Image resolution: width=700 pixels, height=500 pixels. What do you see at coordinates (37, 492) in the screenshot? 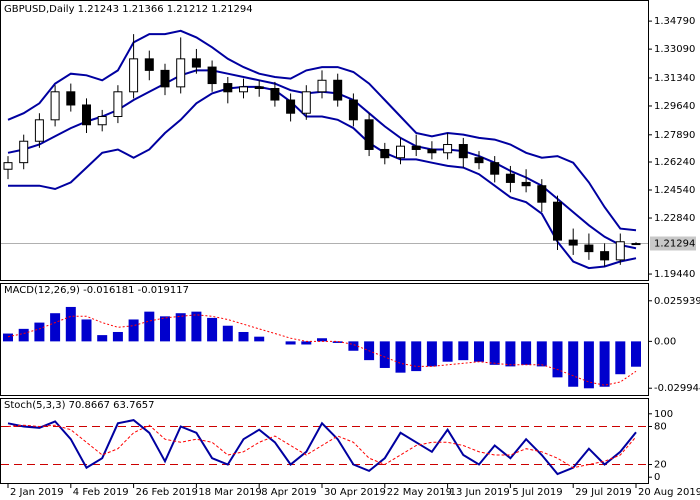
I see `x-tick-label: 2 Jan 2019` at bounding box center [37, 492].